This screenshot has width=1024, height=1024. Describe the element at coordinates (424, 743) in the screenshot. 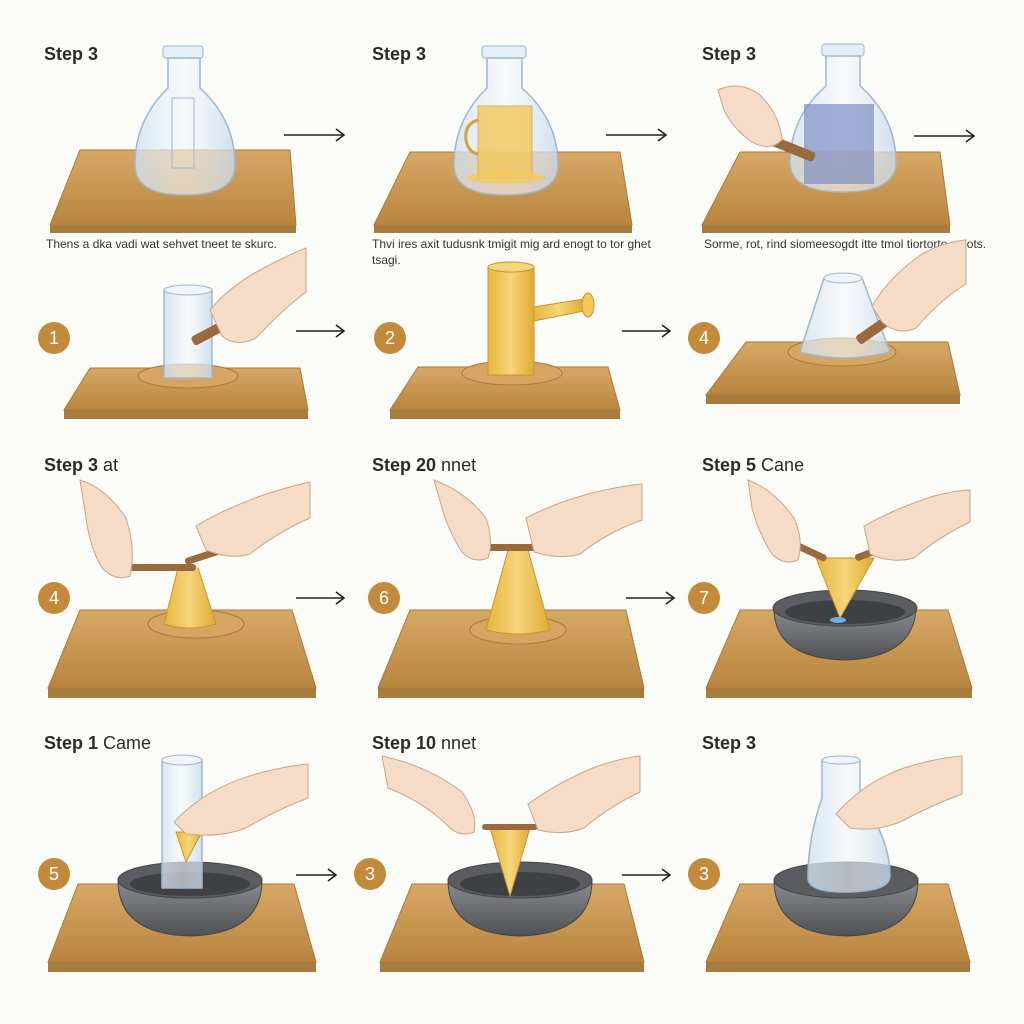

I see `step-label: Step 10 nnet` at that location.